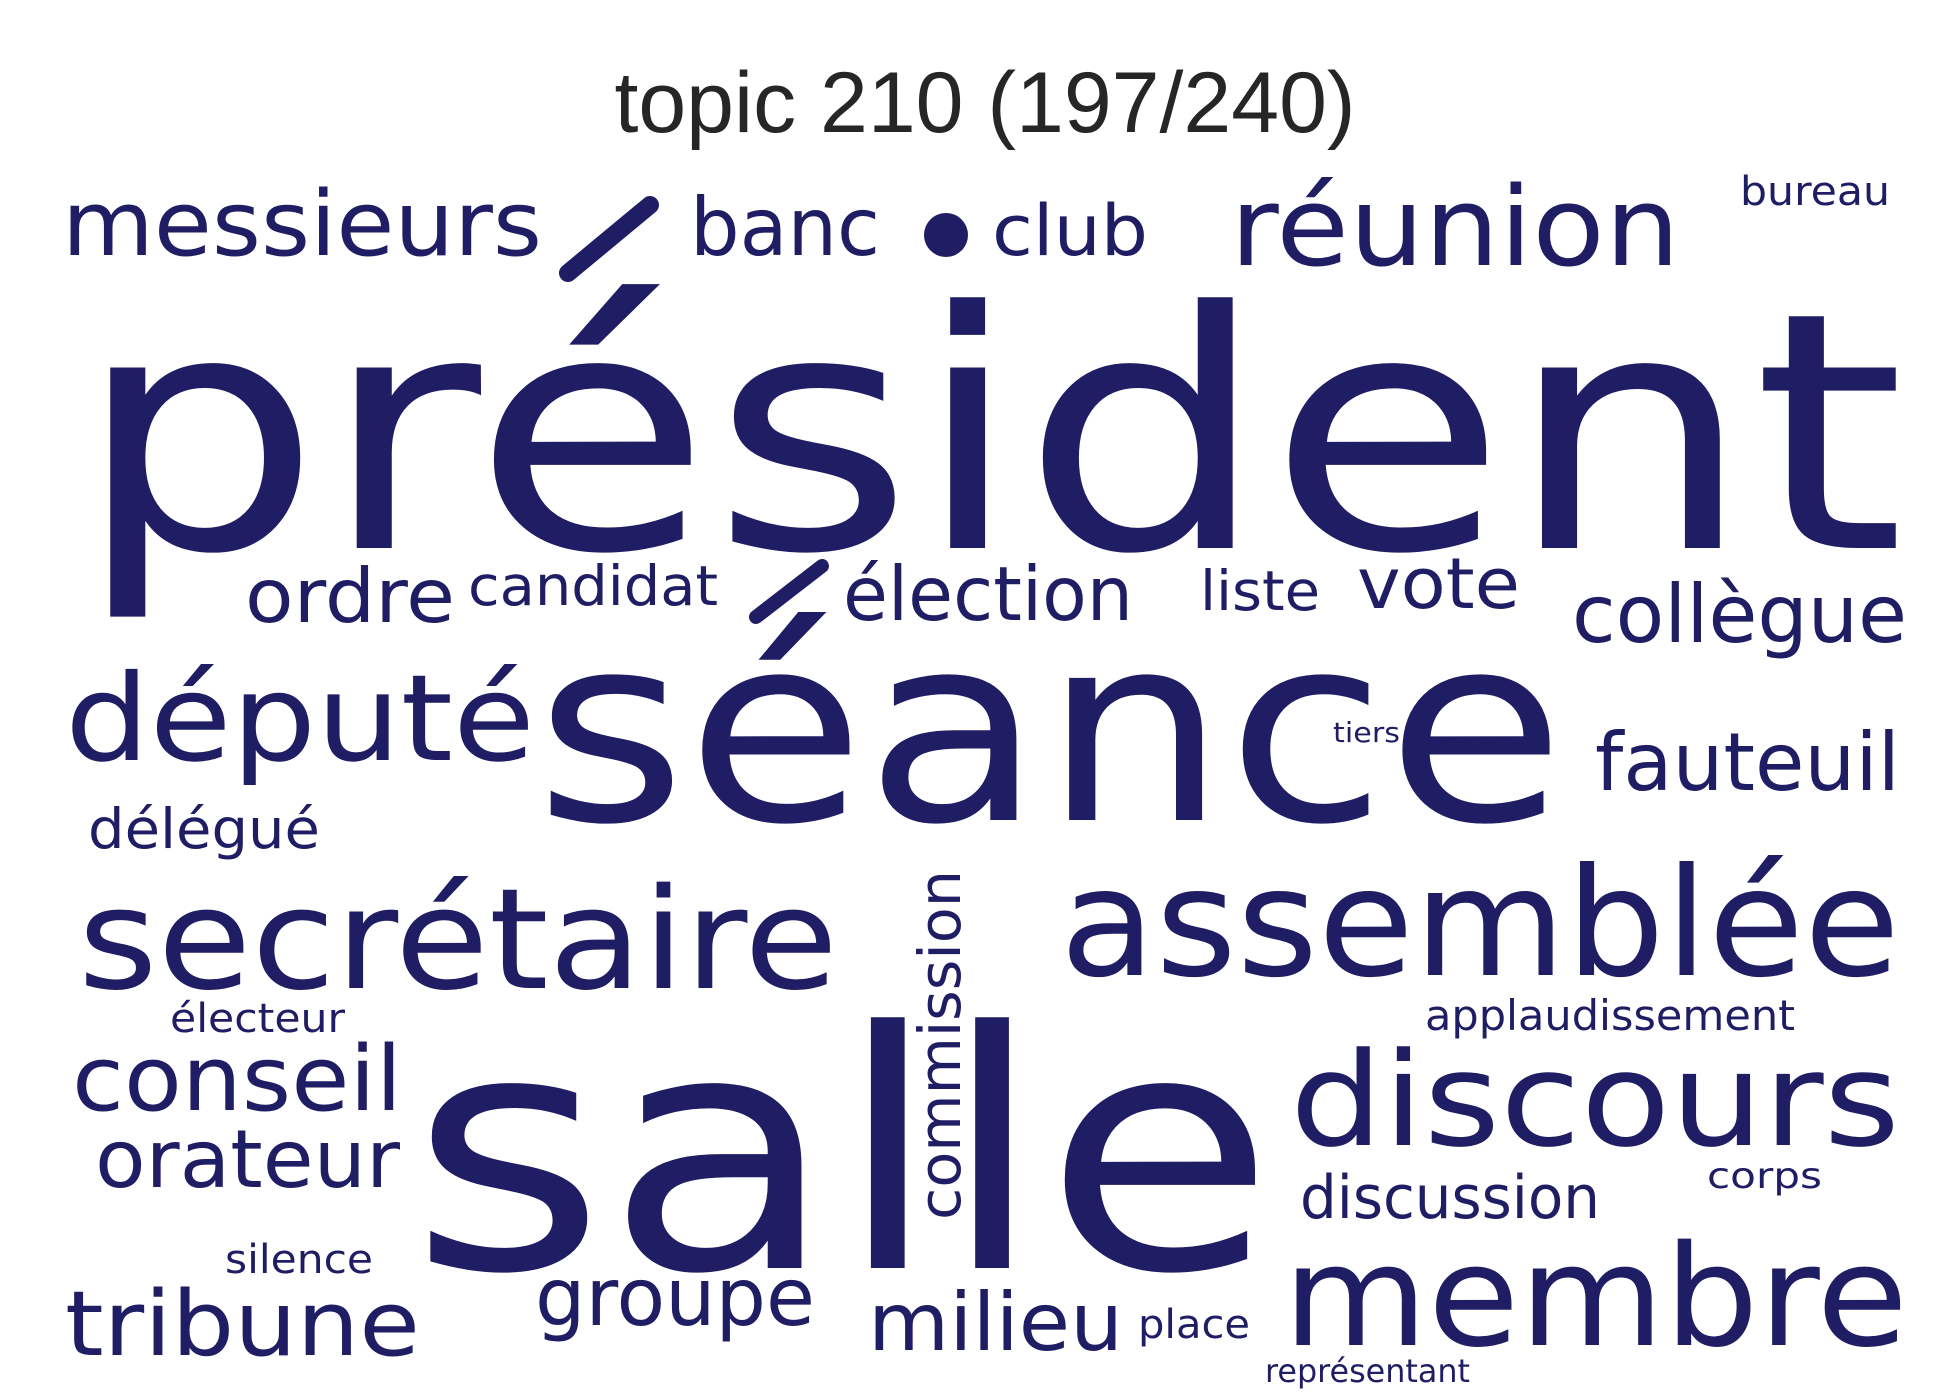  What do you see at coordinates (237, 1079) in the screenshot?
I see `word-conseil: conseil` at bounding box center [237, 1079].